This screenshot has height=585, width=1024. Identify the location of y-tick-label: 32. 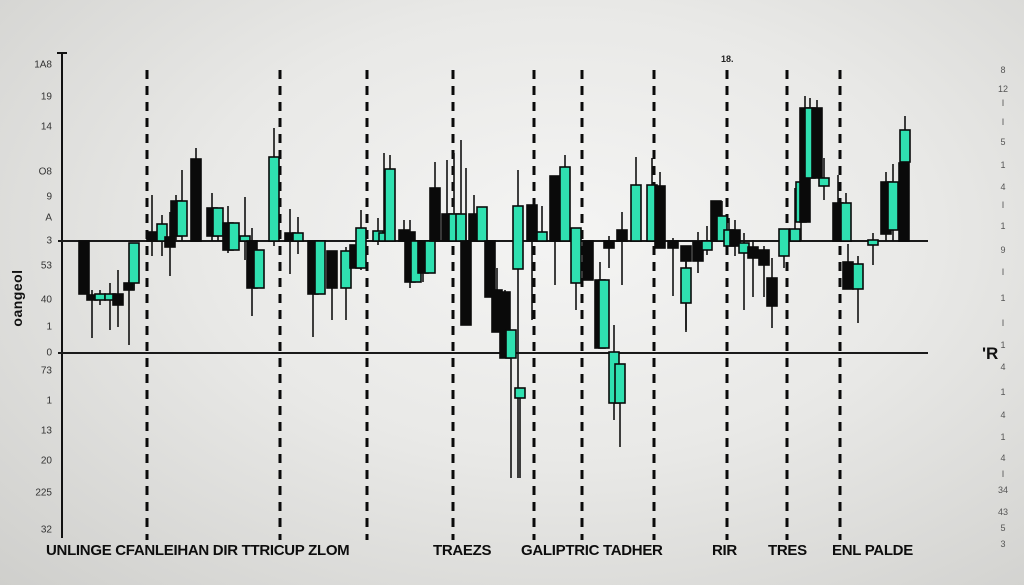
(46, 530).